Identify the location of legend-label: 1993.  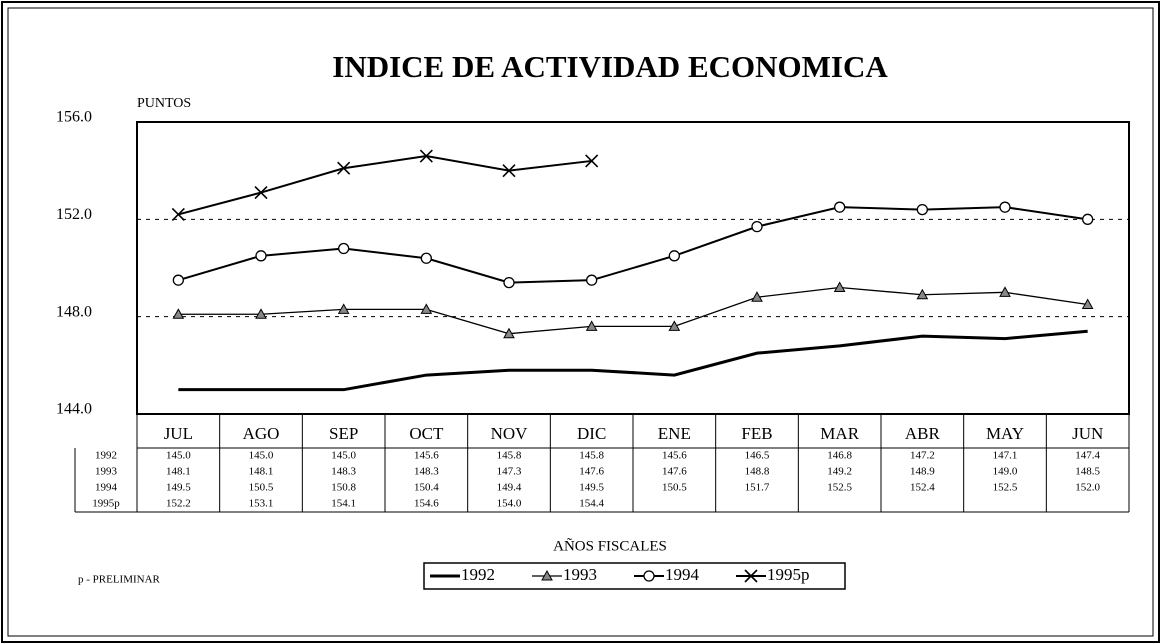
(580, 574).